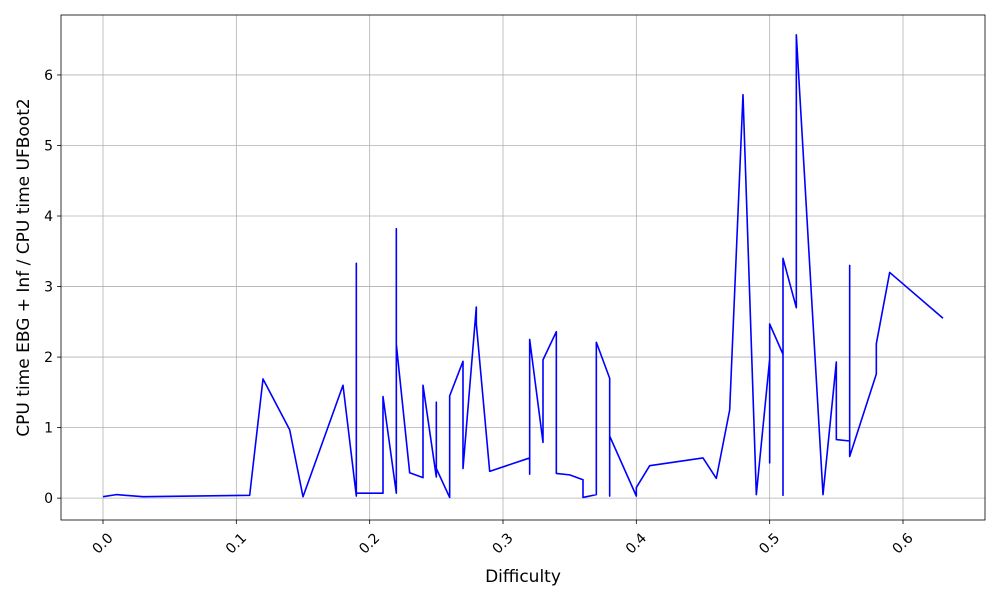 This screenshot has width=1000, height=600. What do you see at coordinates (48, 358) in the screenshot?
I see `y-tick-label: 2` at bounding box center [48, 358].